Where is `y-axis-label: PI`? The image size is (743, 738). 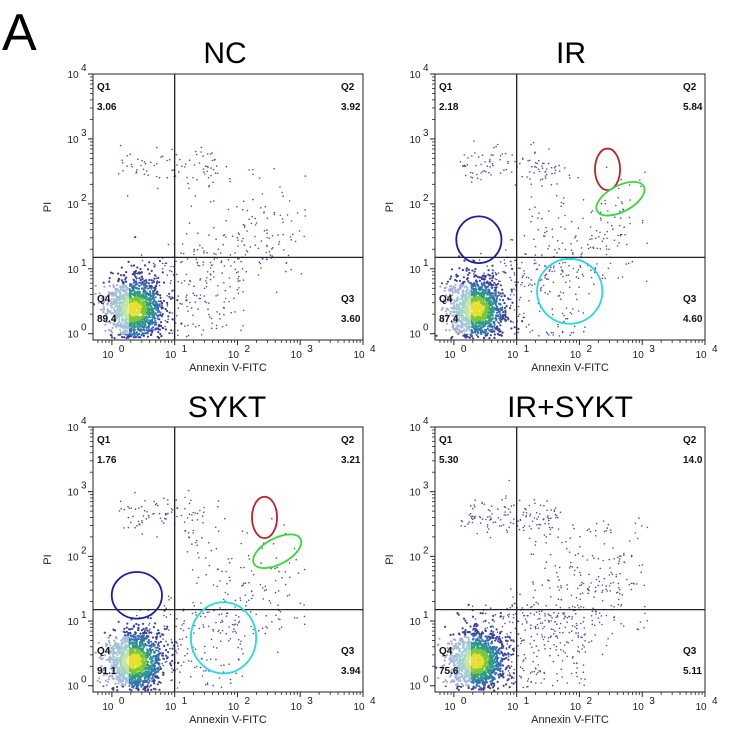
y-axis-label: PI is located at coordinates (390, 207).